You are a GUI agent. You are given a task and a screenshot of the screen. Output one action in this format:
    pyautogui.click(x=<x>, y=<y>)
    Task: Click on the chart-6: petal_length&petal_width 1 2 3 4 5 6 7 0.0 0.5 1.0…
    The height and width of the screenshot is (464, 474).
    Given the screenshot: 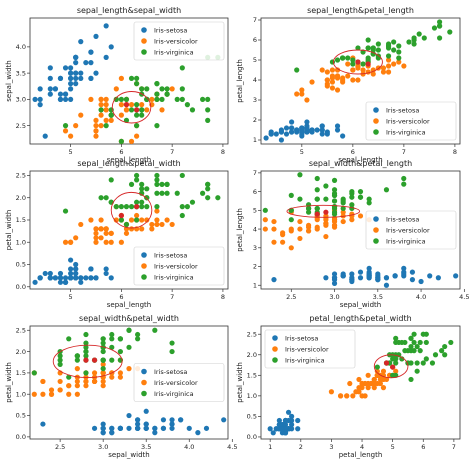 What is the action you would take?
    pyautogui.click(x=348, y=386)
    